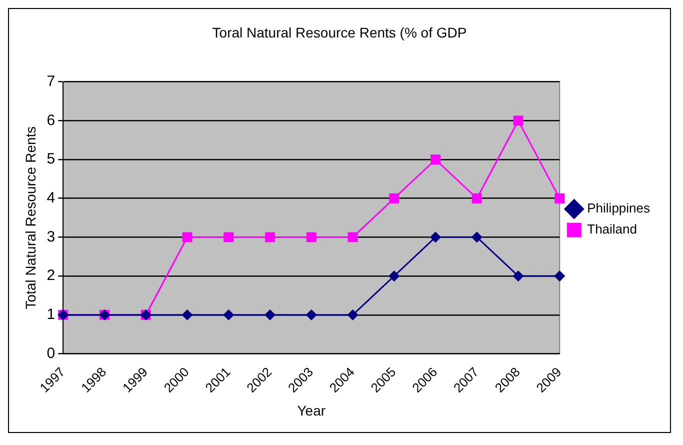  I want to click on y-tick-label: 2, so click(51, 275).